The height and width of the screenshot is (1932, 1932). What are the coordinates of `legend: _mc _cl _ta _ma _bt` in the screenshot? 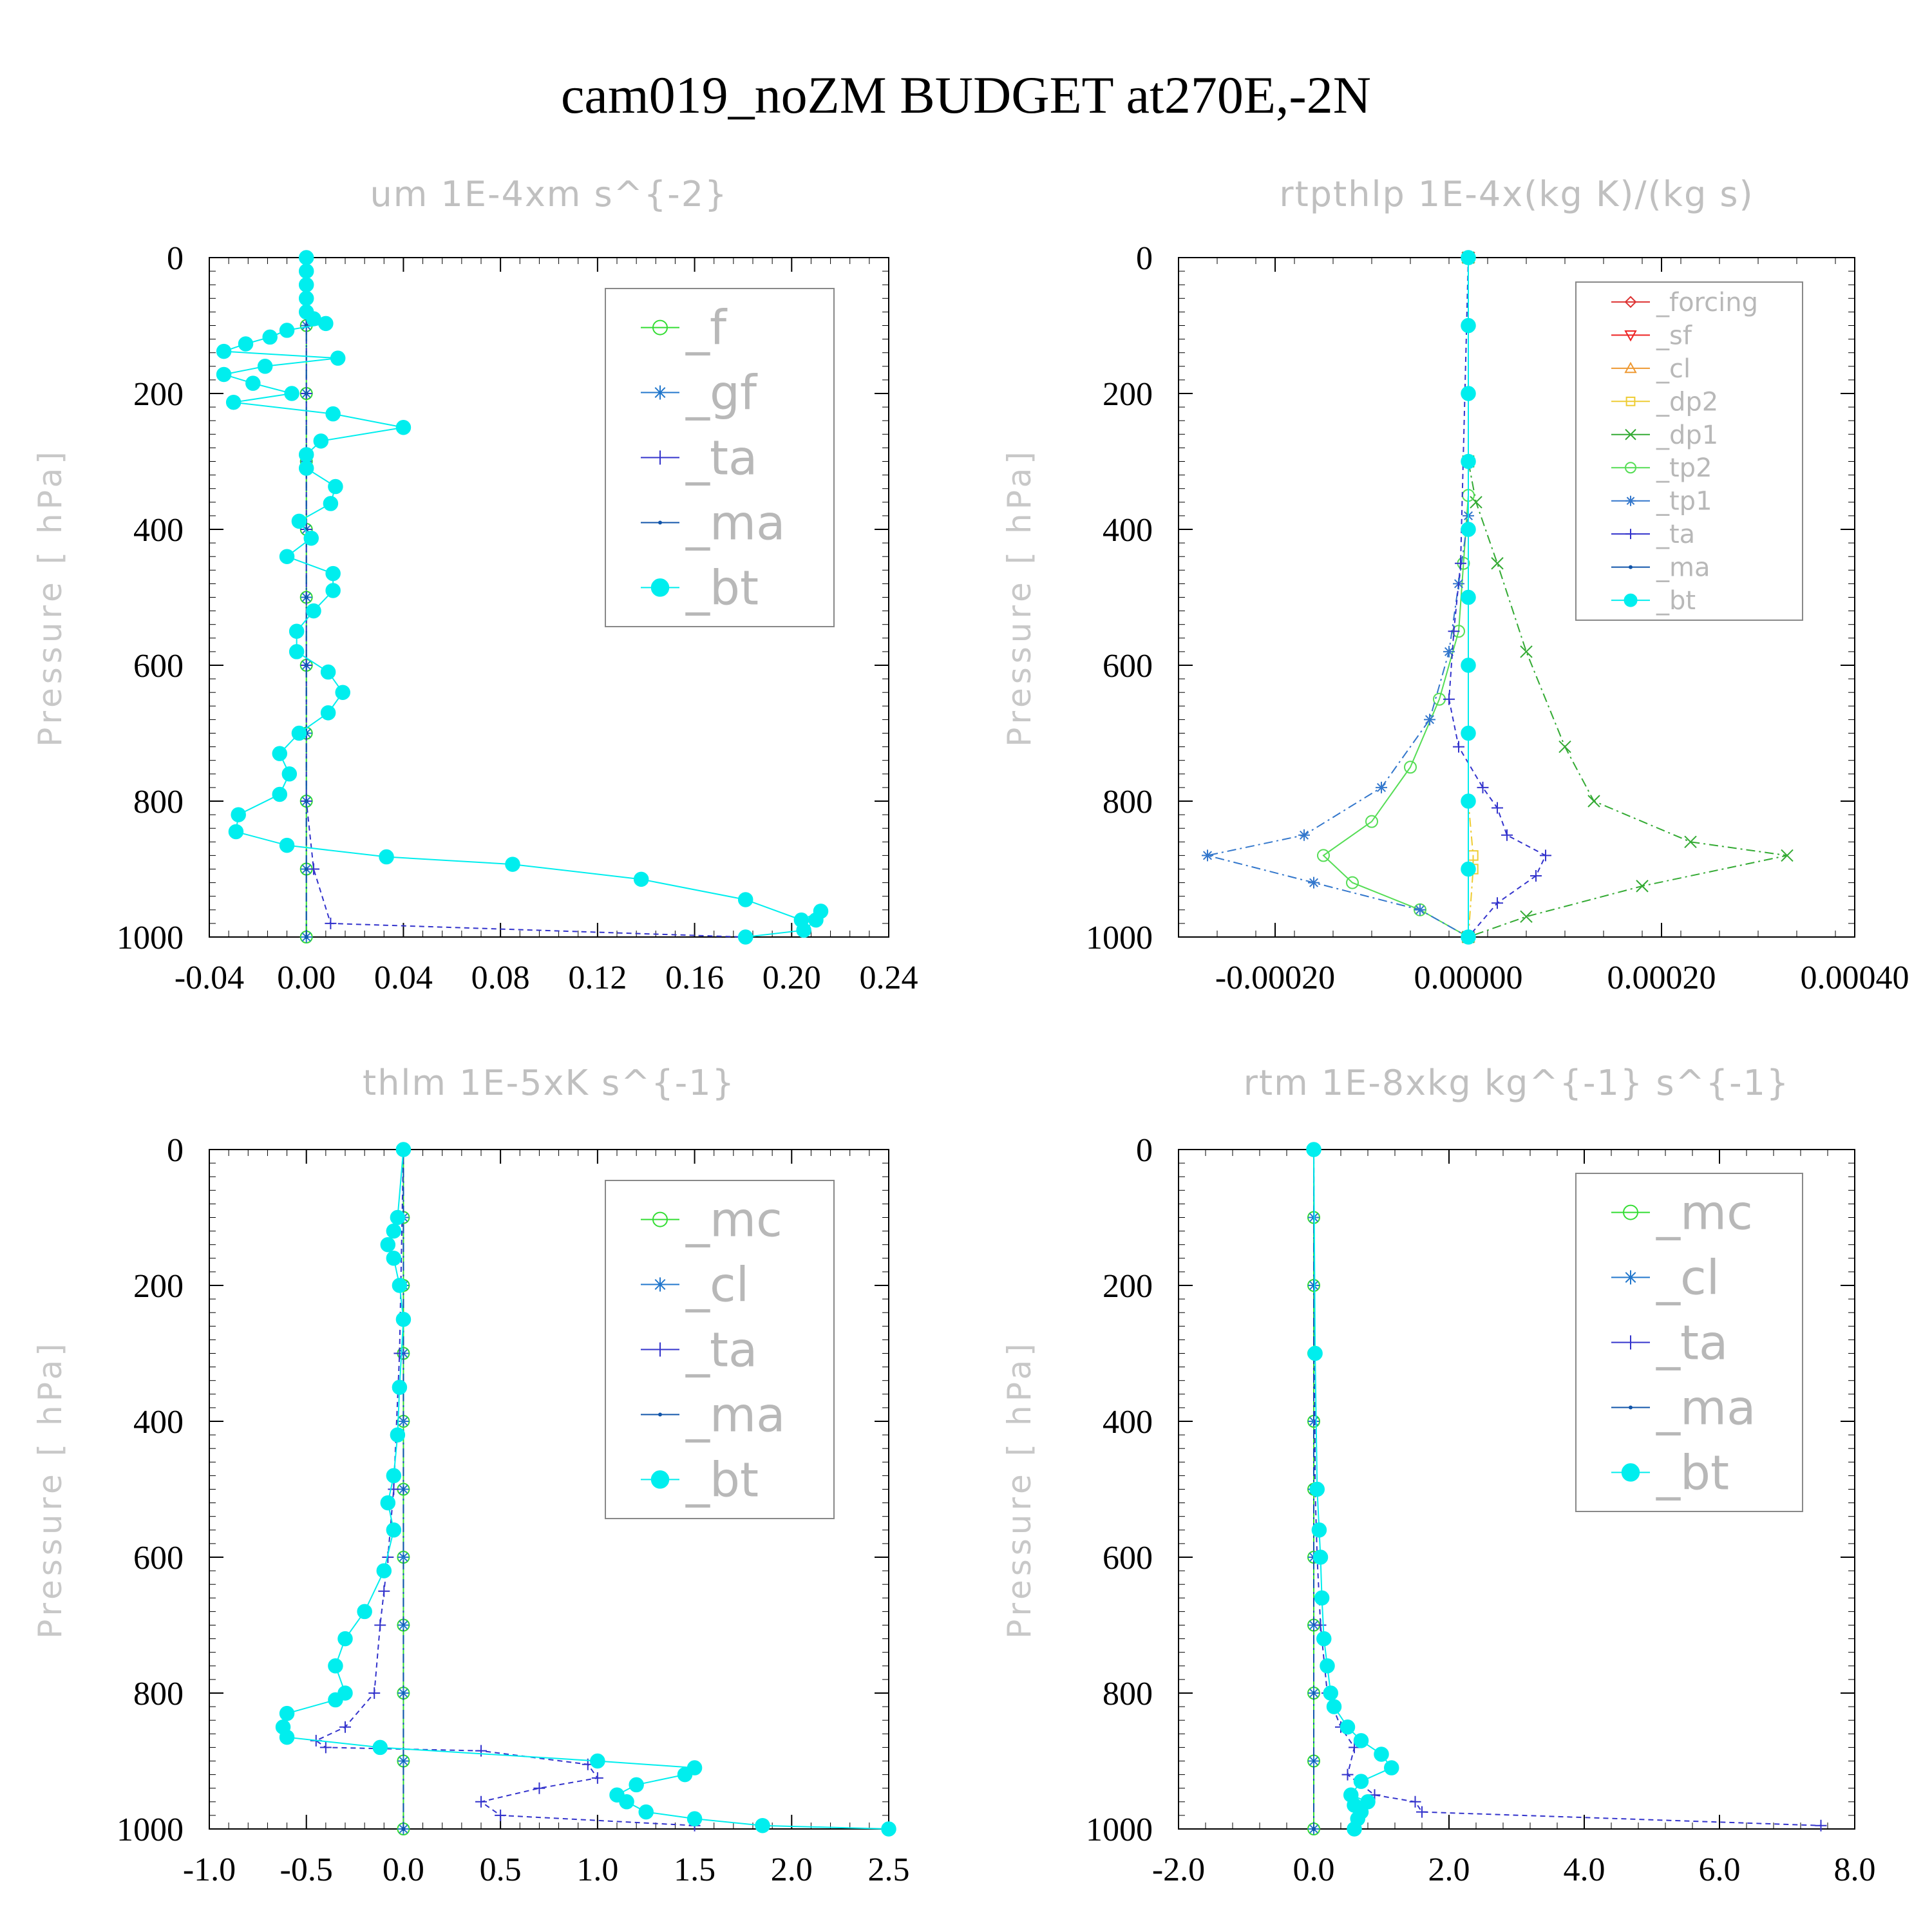 It's located at (720, 1349).